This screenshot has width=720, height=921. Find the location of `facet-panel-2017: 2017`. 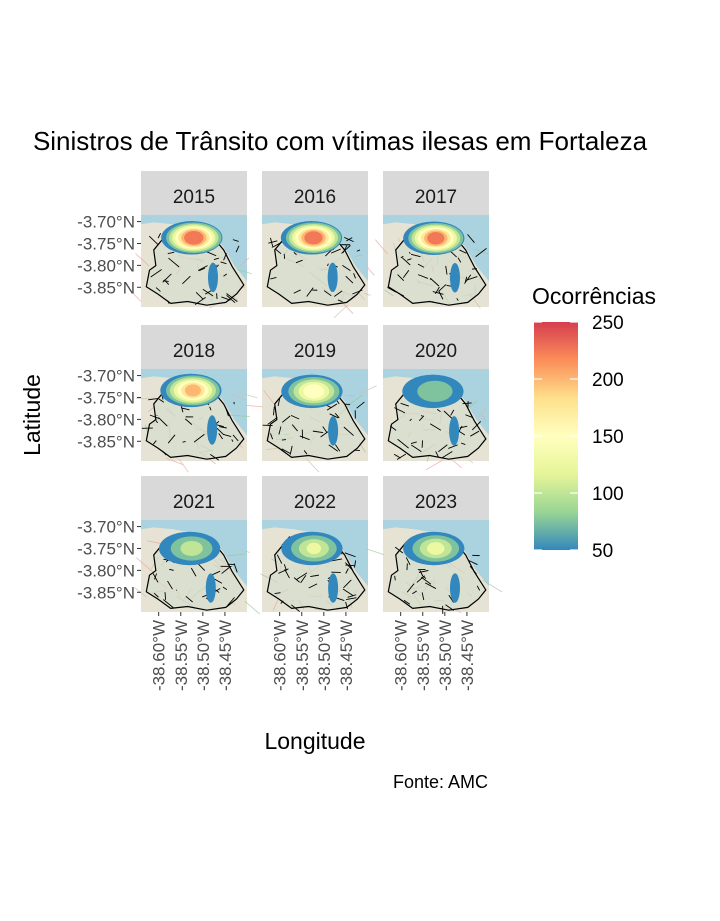

facet-panel-2017: 2017 is located at coordinates (432, 240).